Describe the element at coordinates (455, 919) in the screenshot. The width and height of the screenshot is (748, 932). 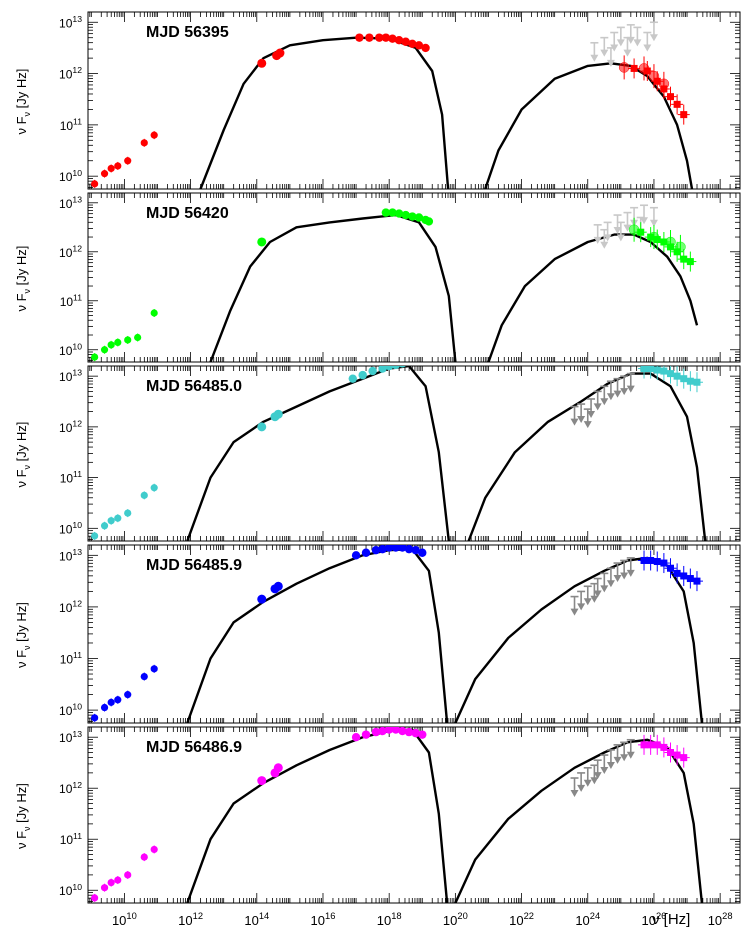
I see `x-tick-label: 1020` at that location.